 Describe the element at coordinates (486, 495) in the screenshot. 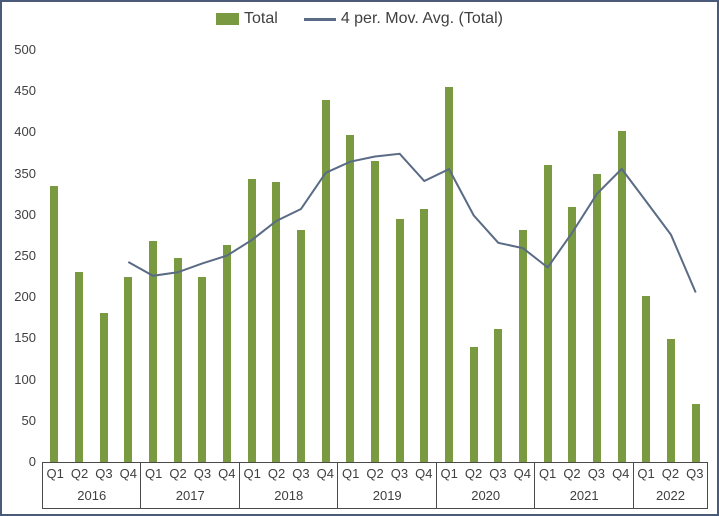

I see `year-label: 2020` at that location.